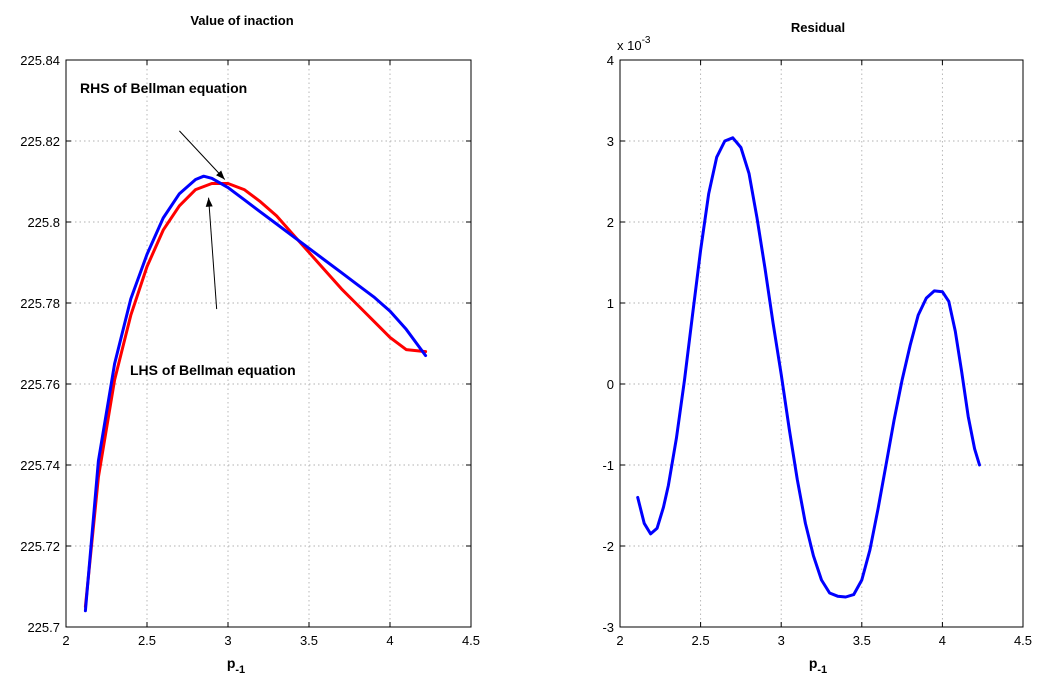  Describe the element at coordinates (43, 627) in the screenshot. I see `y-tick-label: 225.7` at that location.